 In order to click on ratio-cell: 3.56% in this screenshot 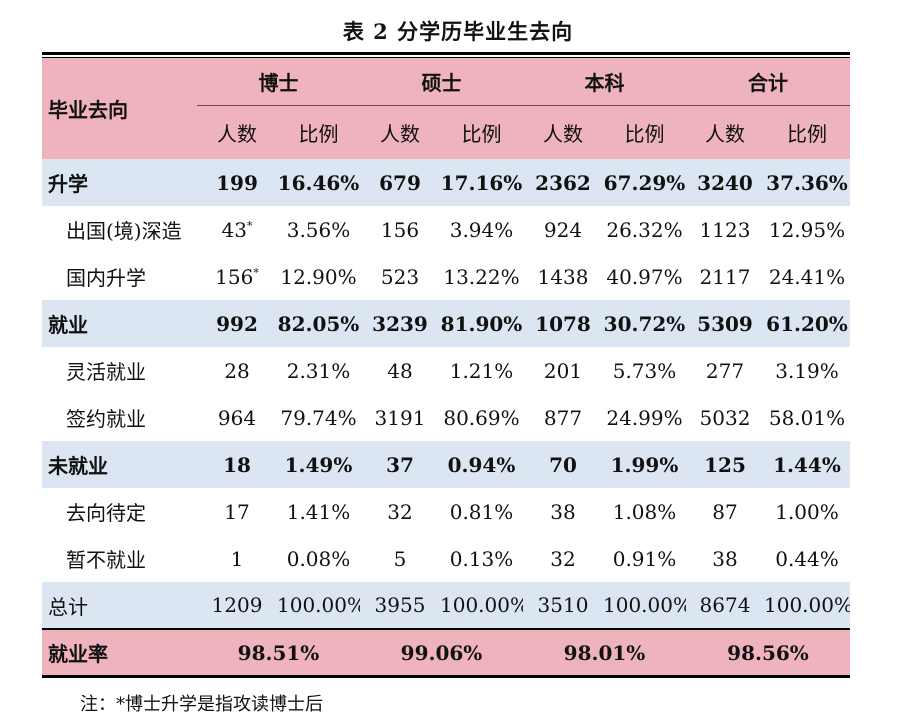, I will do `click(318, 229)`.